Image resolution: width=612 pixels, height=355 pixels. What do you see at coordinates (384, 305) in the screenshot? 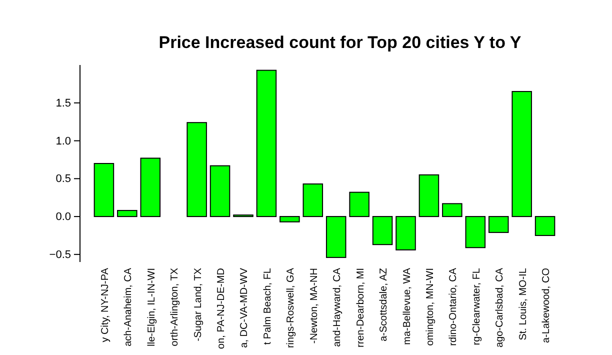
I see `x-tick-label: a-Scottsdale, AZ` at bounding box center [384, 305].